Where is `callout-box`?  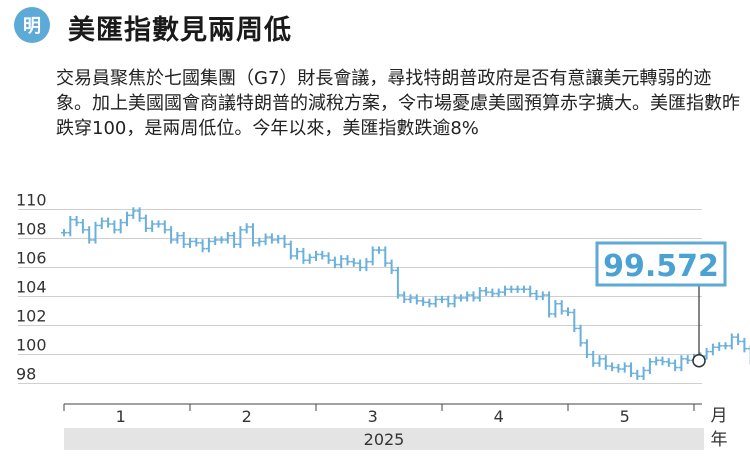 callout-box is located at coordinates (661, 264).